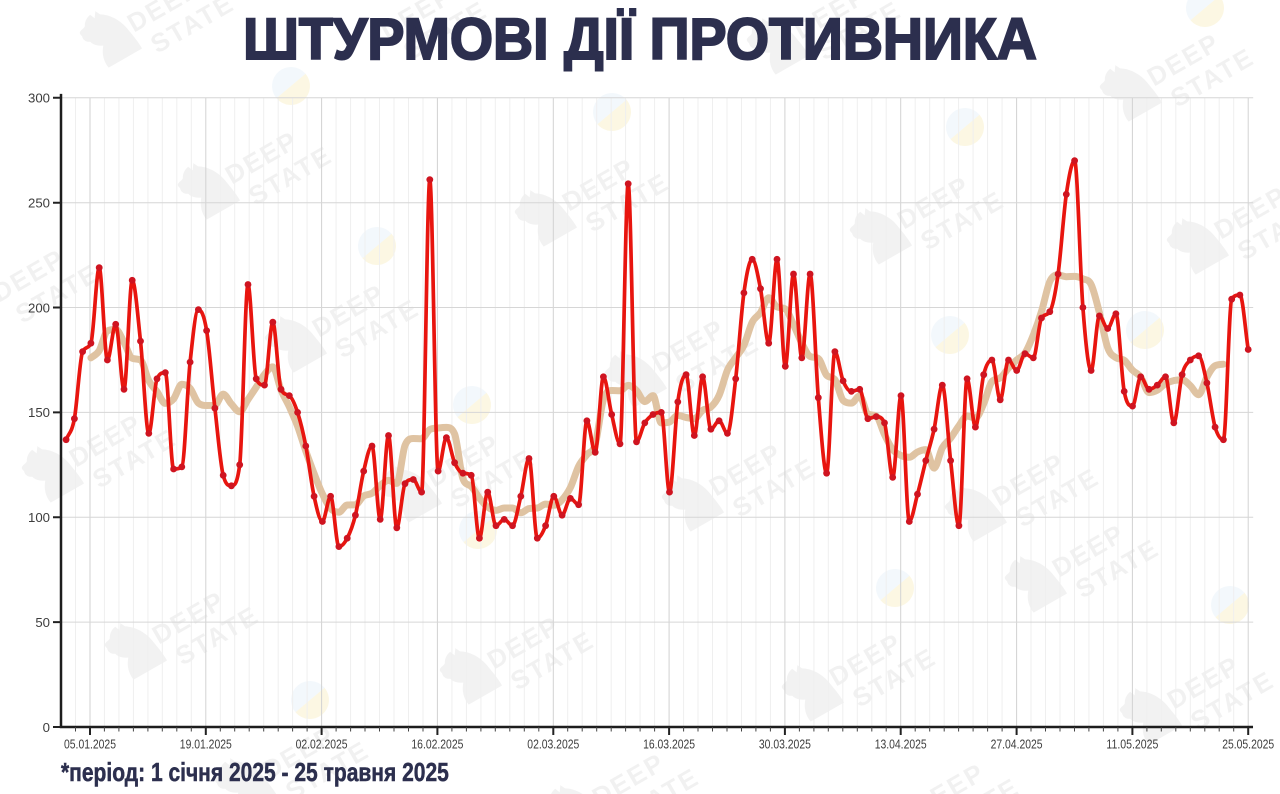  I want to click on svg-text: DEEP, so click(948, 775).